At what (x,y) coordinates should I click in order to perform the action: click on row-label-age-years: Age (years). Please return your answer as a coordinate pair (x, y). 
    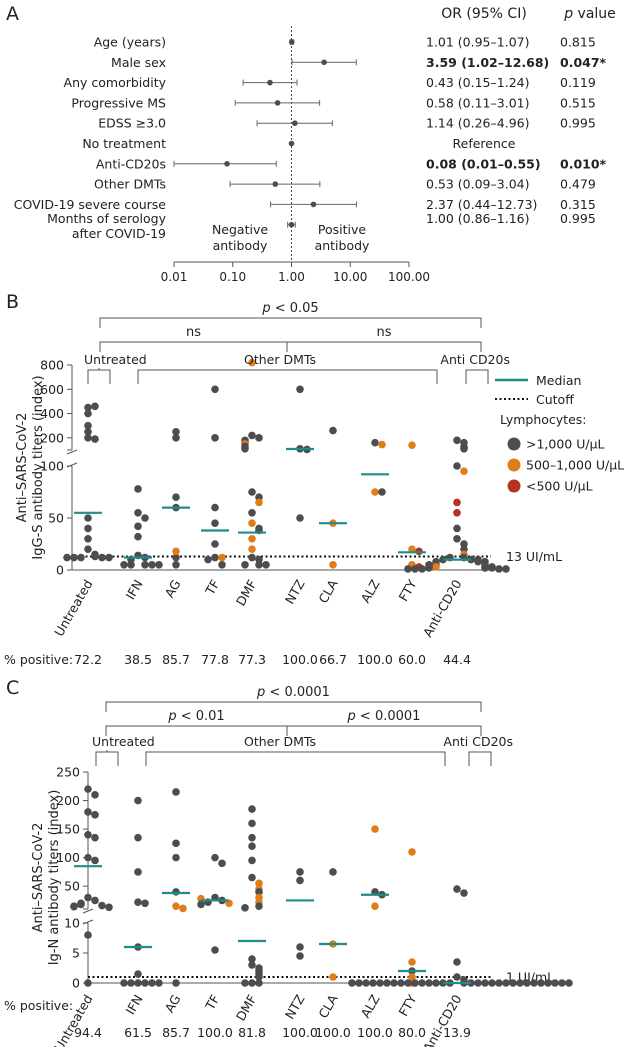
    Looking at the image, I should click on (130, 42).